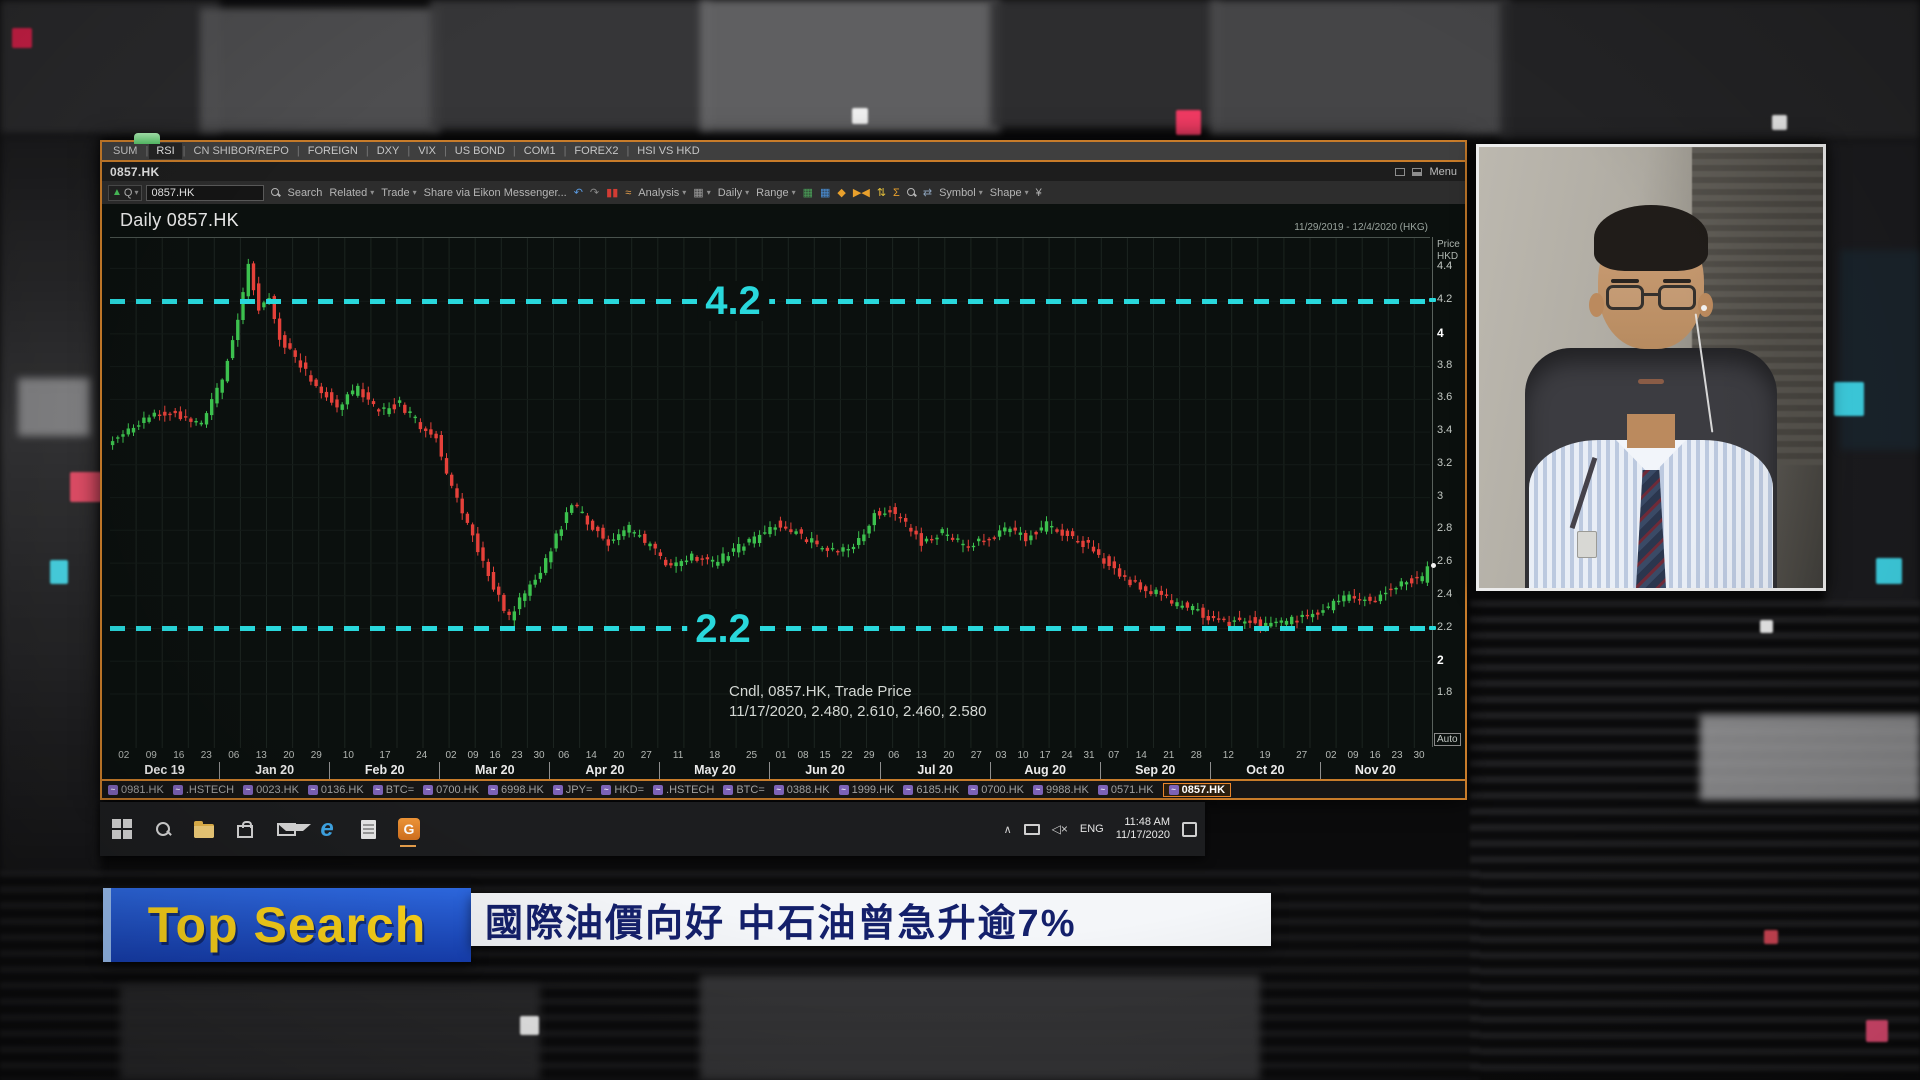 Image resolution: width=1920 pixels, height=1080 pixels. Describe the element at coordinates (801, 790) in the screenshot. I see `ticker-0388-hk: ~0388.HK` at that location.